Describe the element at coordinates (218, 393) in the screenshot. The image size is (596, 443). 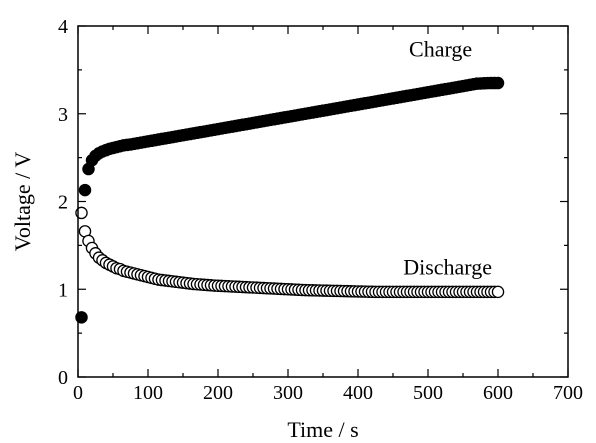
I see `x-tick-label: 200` at that location.